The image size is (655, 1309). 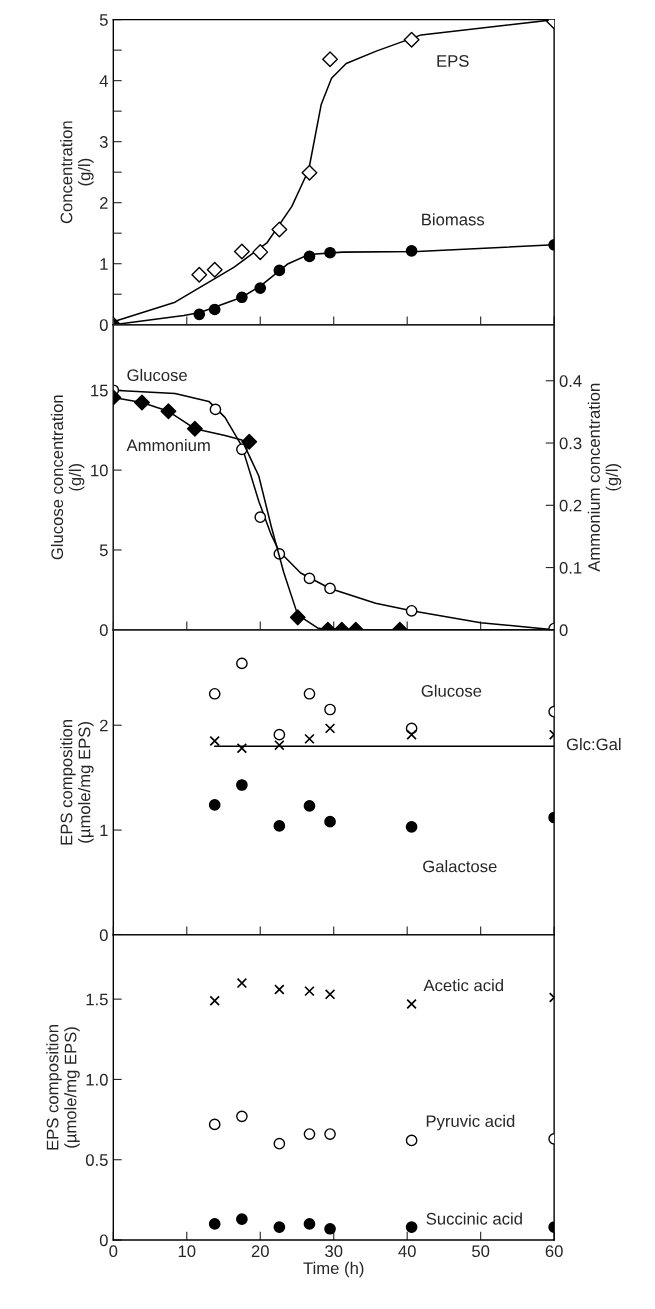 What do you see at coordinates (103, 81) in the screenshot?
I see `y-tick-label: 4` at bounding box center [103, 81].